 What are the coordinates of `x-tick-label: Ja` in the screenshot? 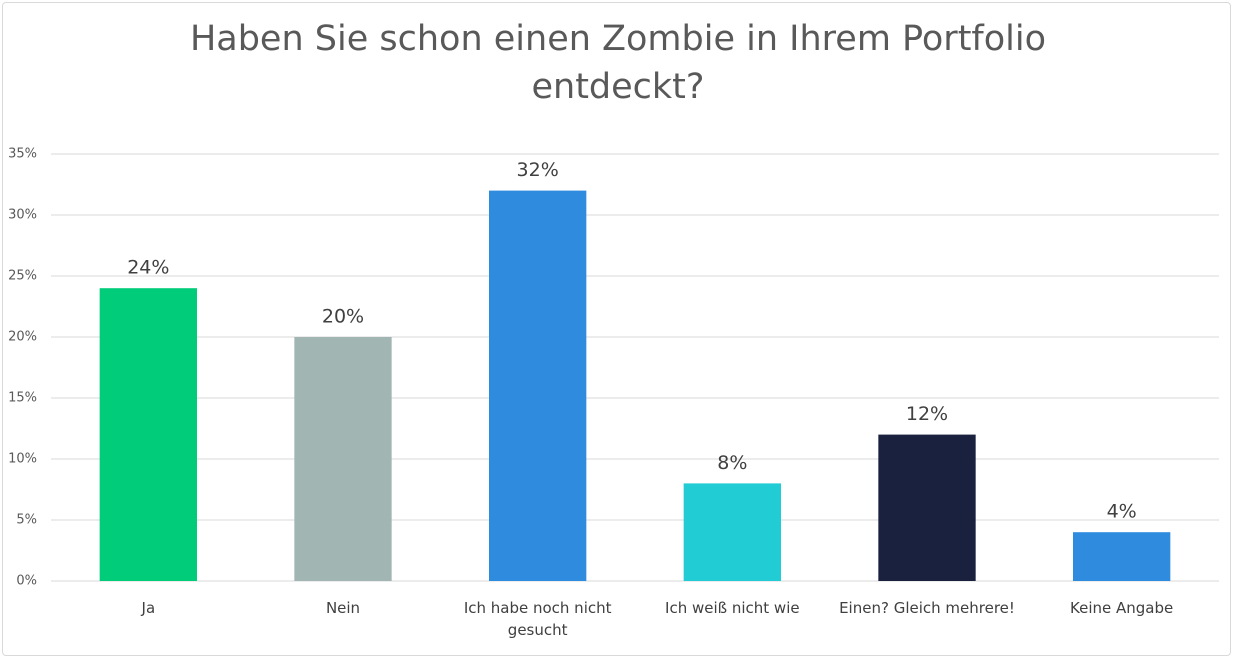 It's located at (148, 608).